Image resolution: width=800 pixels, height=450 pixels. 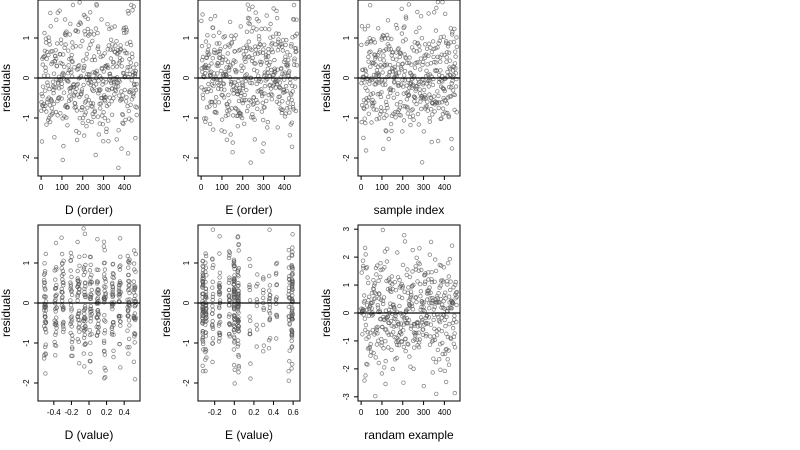 I want to click on y-tick-label: 1, so click(x=186, y=37).